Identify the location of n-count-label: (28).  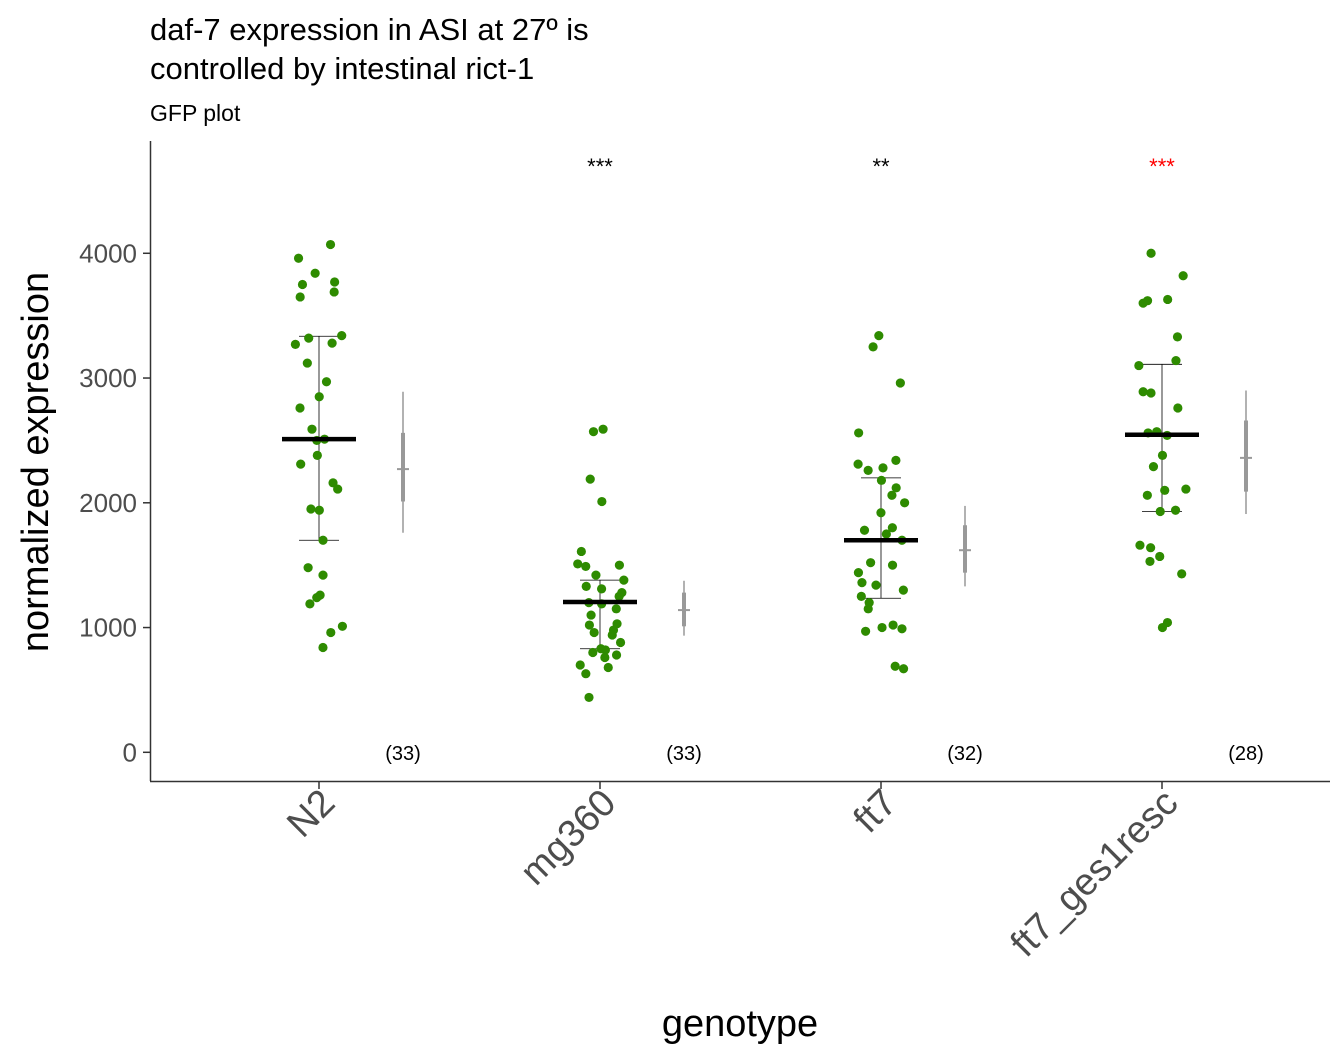
(1246, 754).